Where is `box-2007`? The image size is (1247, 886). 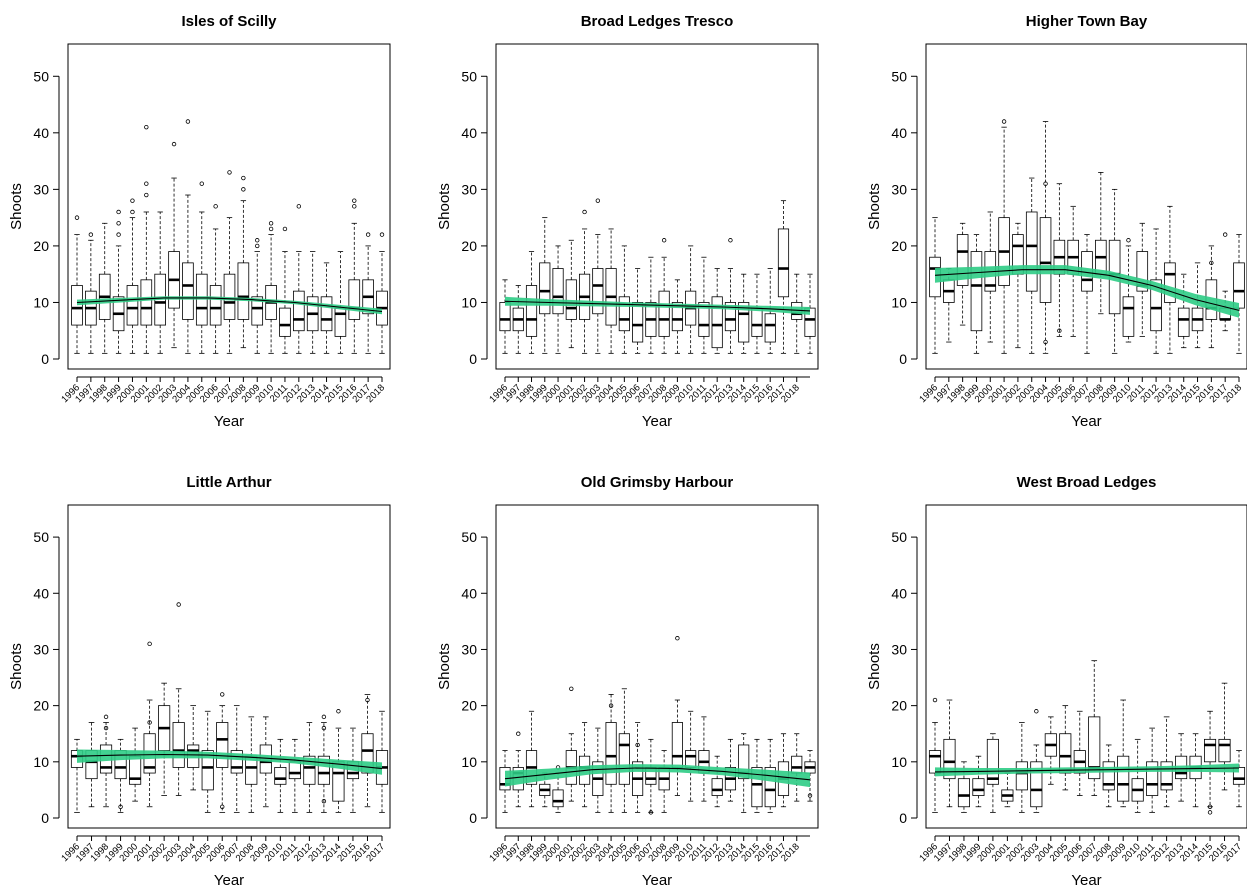 box-2007 is located at coordinates (651, 775).